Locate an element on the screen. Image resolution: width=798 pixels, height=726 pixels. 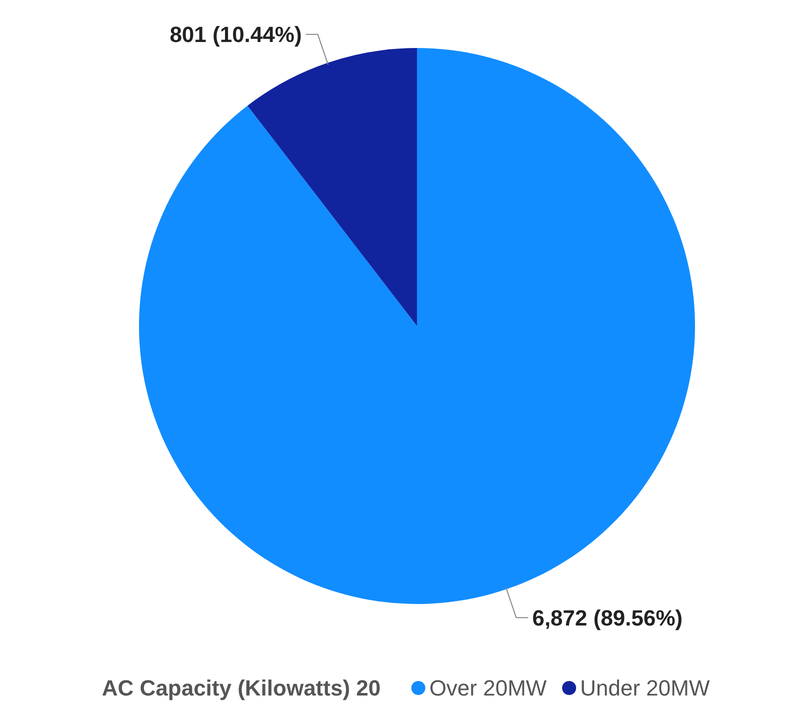
legend-title: AC Capacity (Kilowatts) 20 is located at coordinates (241, 688).